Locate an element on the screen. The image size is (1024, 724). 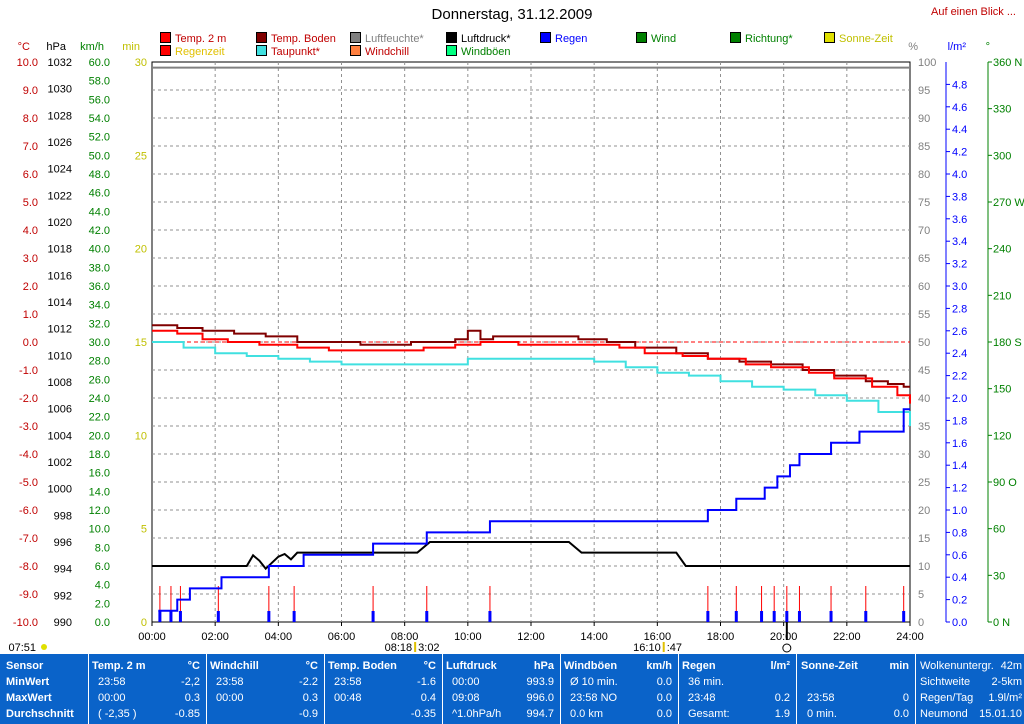
series-luftdruck- is located at coordinates (531, 556).